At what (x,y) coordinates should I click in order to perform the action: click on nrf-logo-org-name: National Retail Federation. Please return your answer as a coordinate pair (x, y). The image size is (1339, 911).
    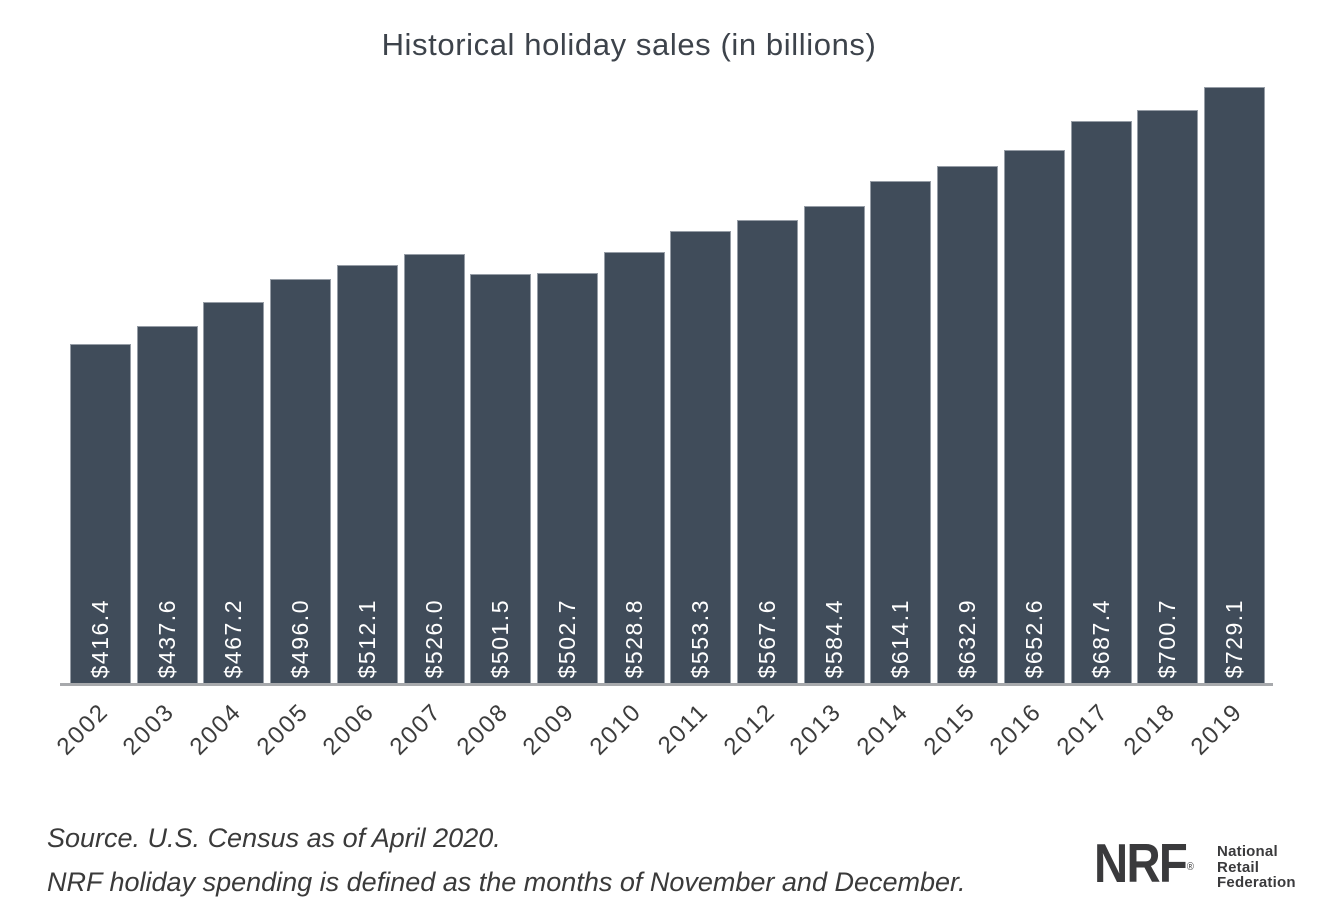
    Looking at the image, I should click on (1256, 866).